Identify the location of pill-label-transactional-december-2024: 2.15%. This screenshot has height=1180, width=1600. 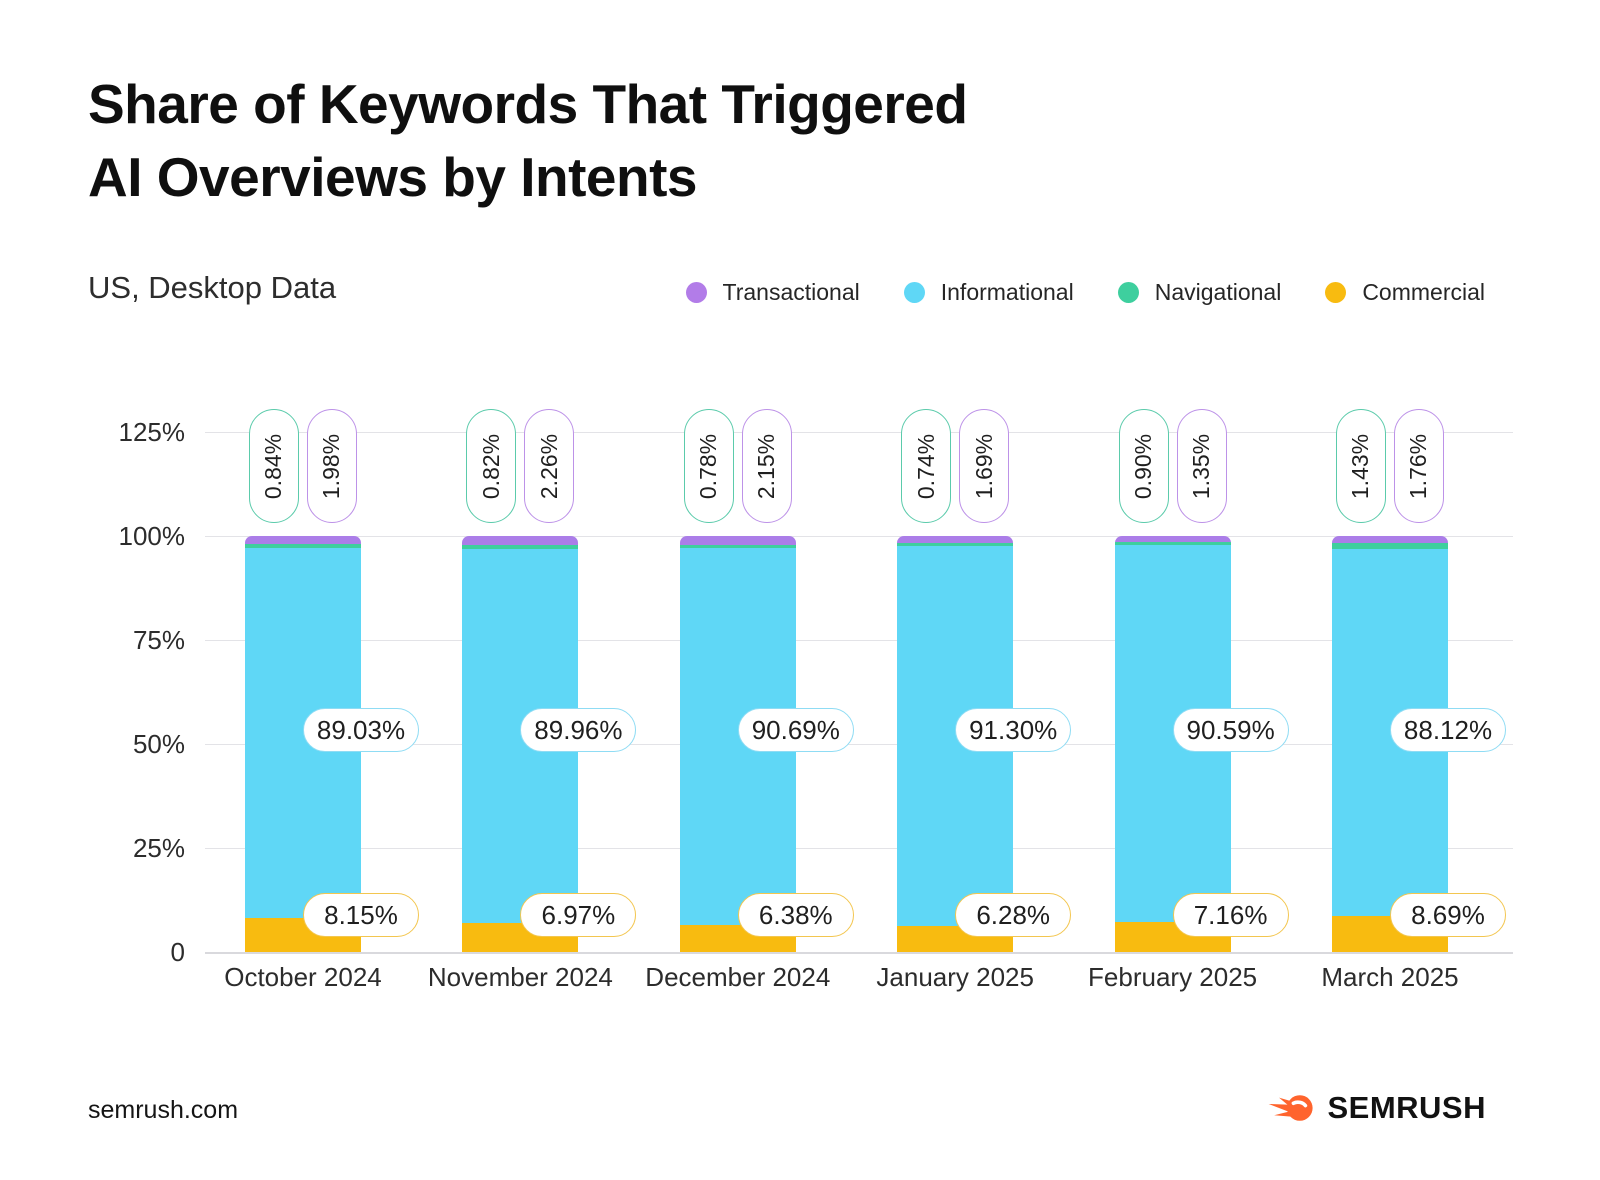
(766, 466).